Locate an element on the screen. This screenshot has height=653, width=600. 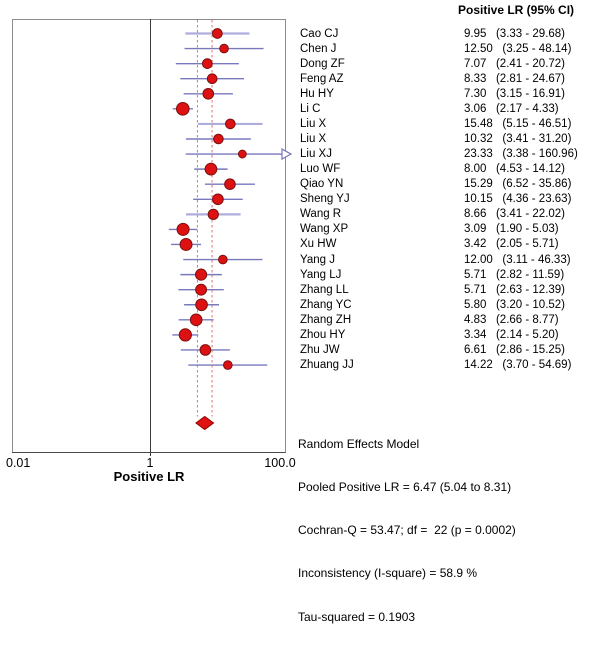
pooled-diamond is located at coordinates (205, 423).